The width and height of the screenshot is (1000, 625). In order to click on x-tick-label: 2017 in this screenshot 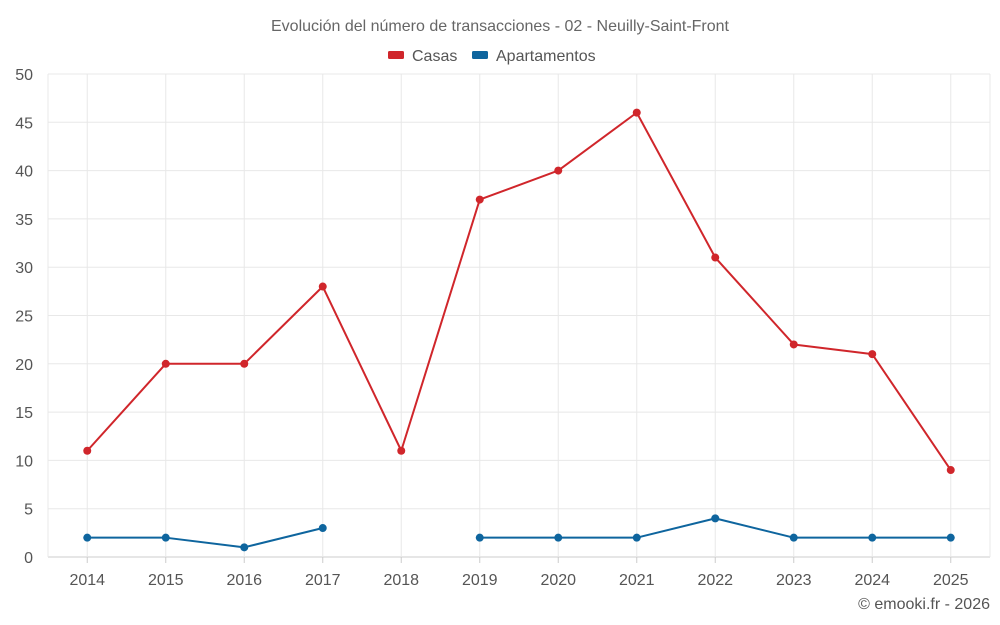, I will do `click(323, 580)`.